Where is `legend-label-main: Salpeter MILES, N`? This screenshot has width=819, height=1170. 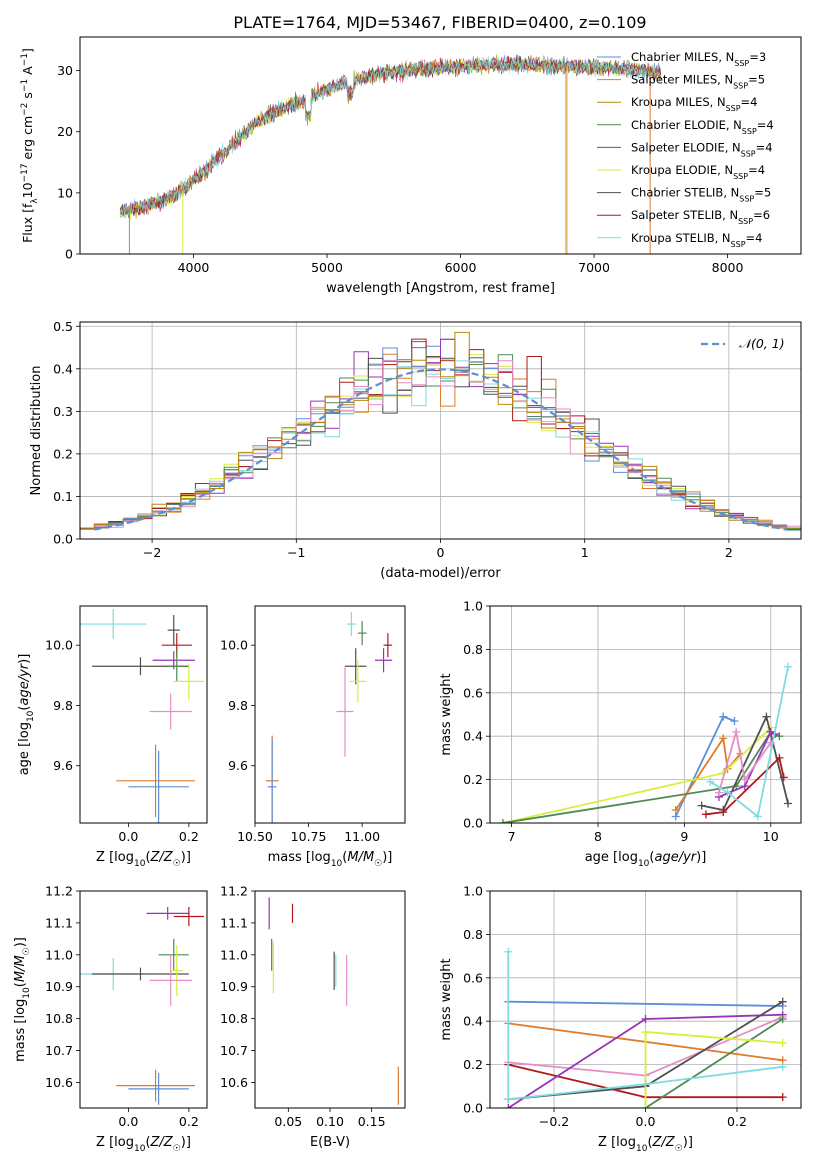 legend-label-main: Salpeter MILES, N is located at coordinates (682, 80).